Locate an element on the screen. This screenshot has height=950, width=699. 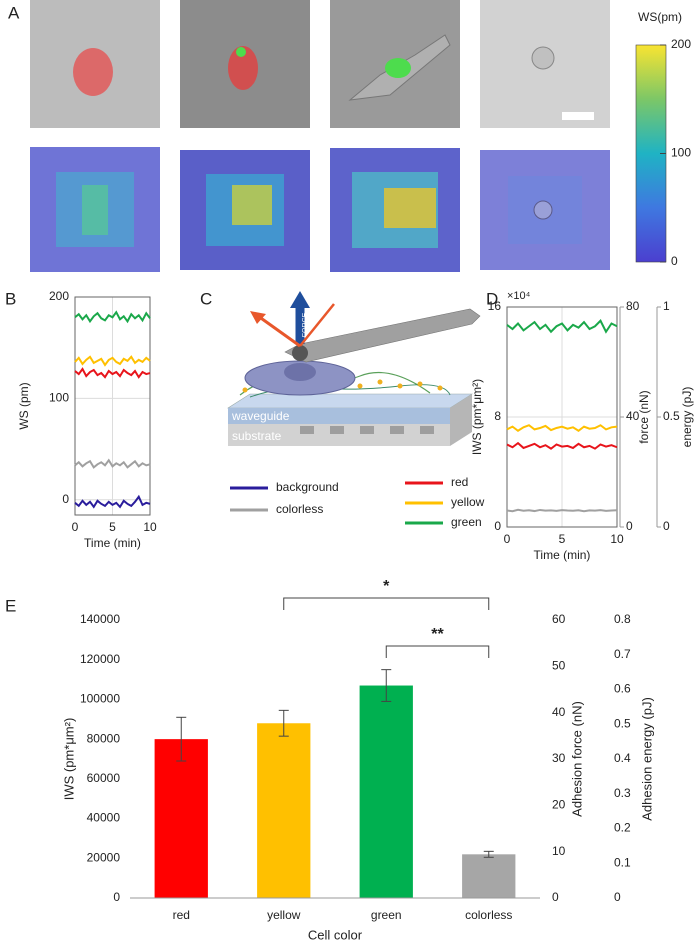
x-tick-label: green is located at coordinates (386, 915).